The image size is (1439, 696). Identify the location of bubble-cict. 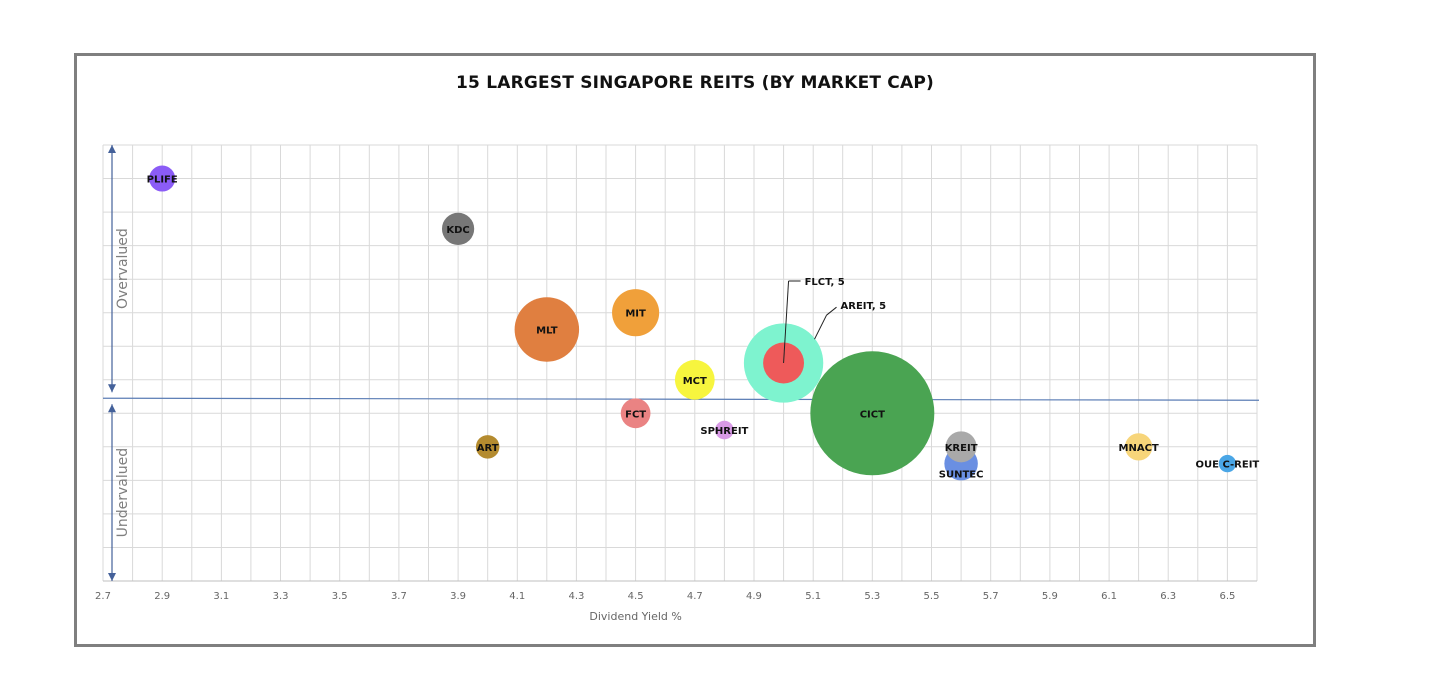
(872, 413).